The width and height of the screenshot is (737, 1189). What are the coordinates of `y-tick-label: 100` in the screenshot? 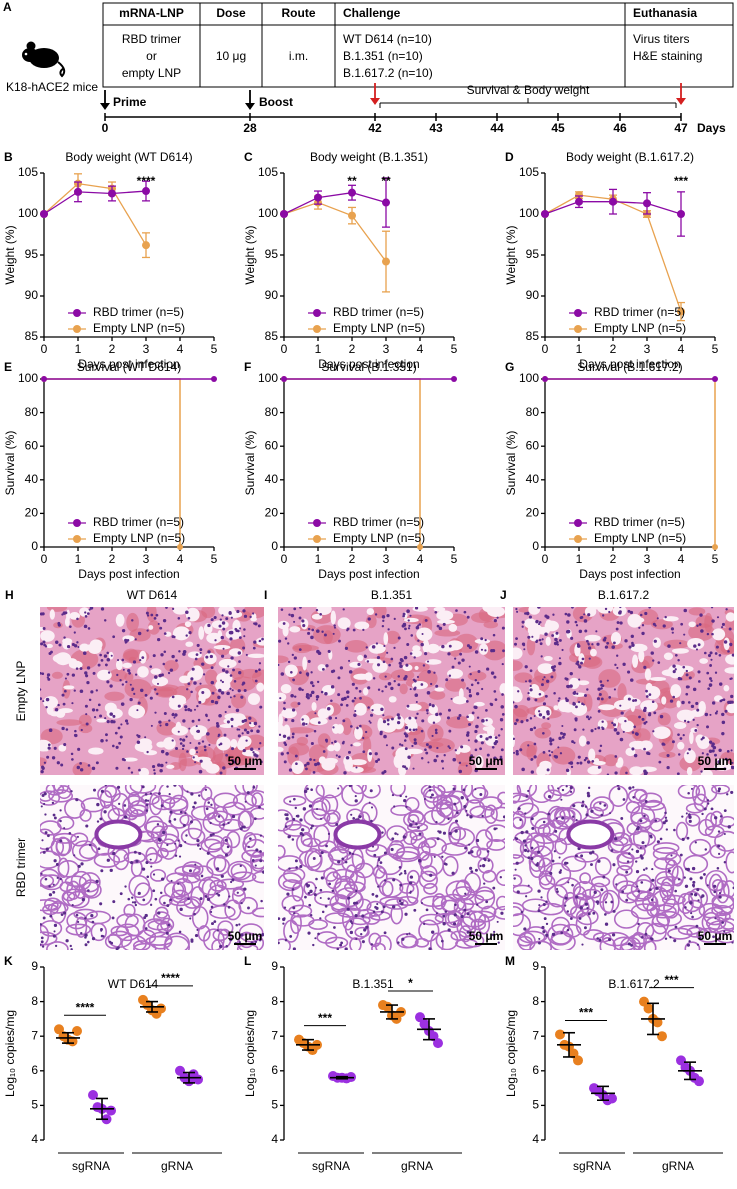 It's located at (28, 213).